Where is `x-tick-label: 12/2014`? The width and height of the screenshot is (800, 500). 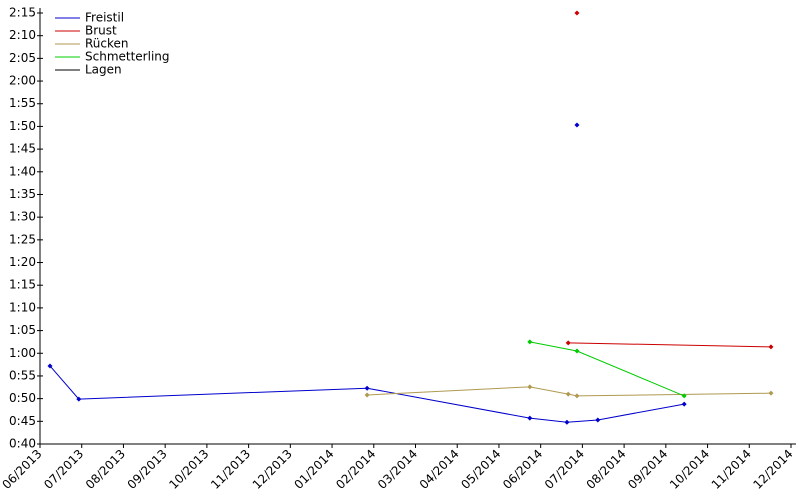 x-tick-label: 12/2014 is located at coordinates (772, 469).